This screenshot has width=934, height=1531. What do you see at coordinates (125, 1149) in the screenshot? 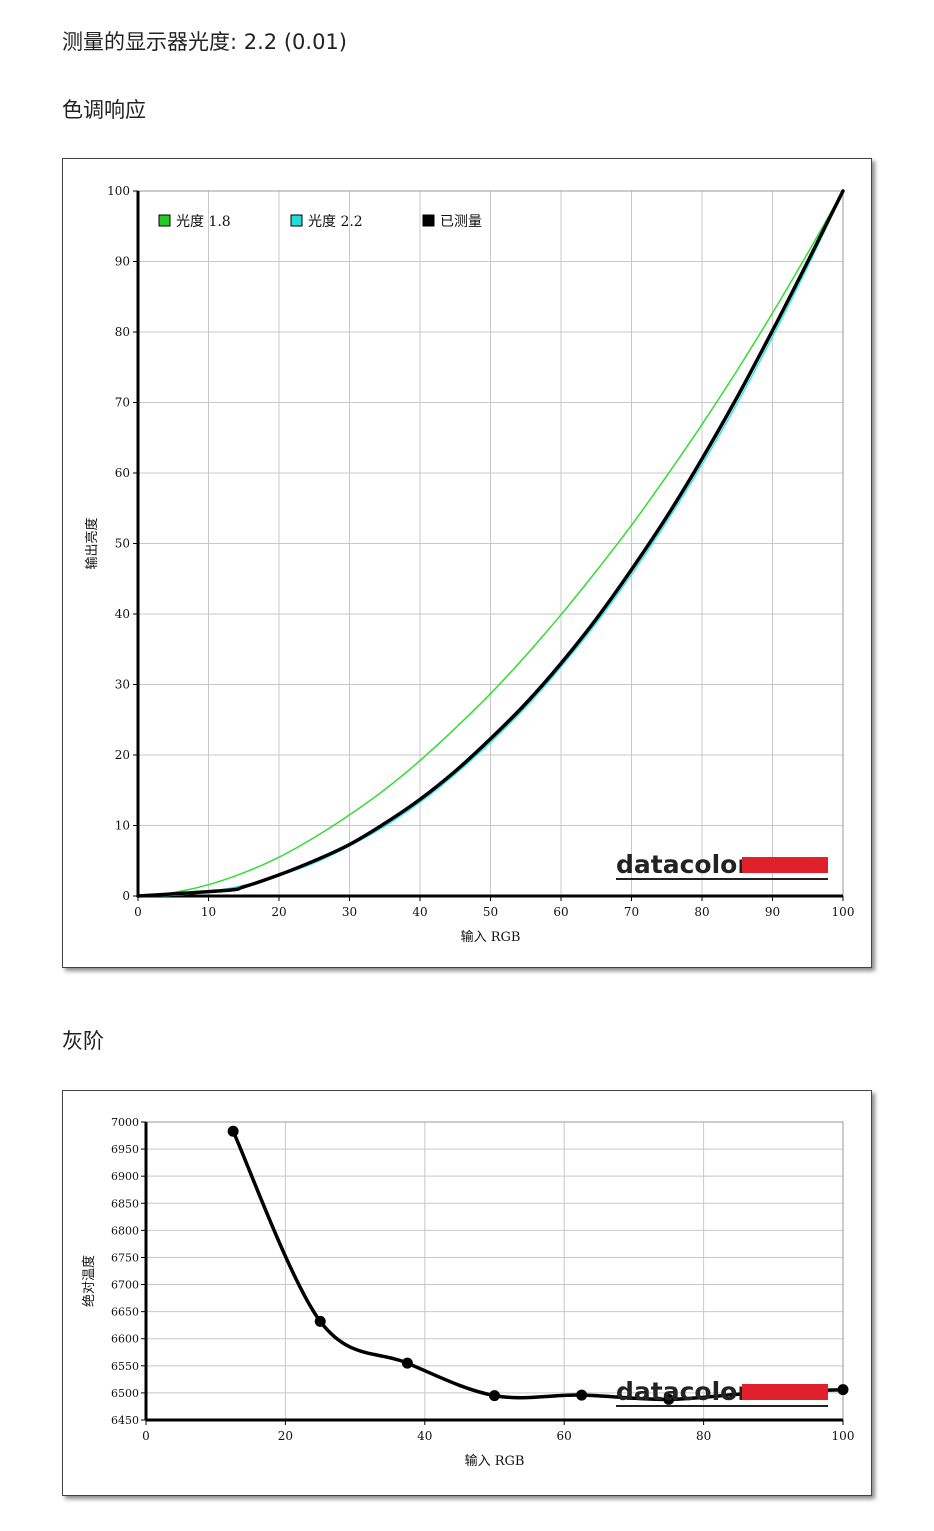
I see `gray-y-tick-label: 6950` at bounding box center [125, 1149].